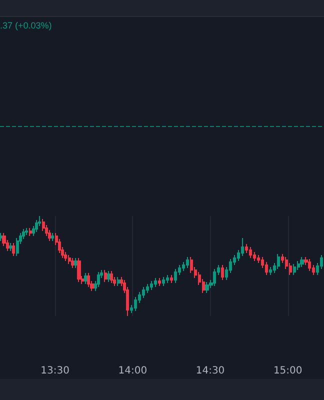 The image size is (324, 400). What do you see at coordinates (55, 371) in the screenshot?
I see `x-tick-label: 13:30` at bounding box center [55, 371].